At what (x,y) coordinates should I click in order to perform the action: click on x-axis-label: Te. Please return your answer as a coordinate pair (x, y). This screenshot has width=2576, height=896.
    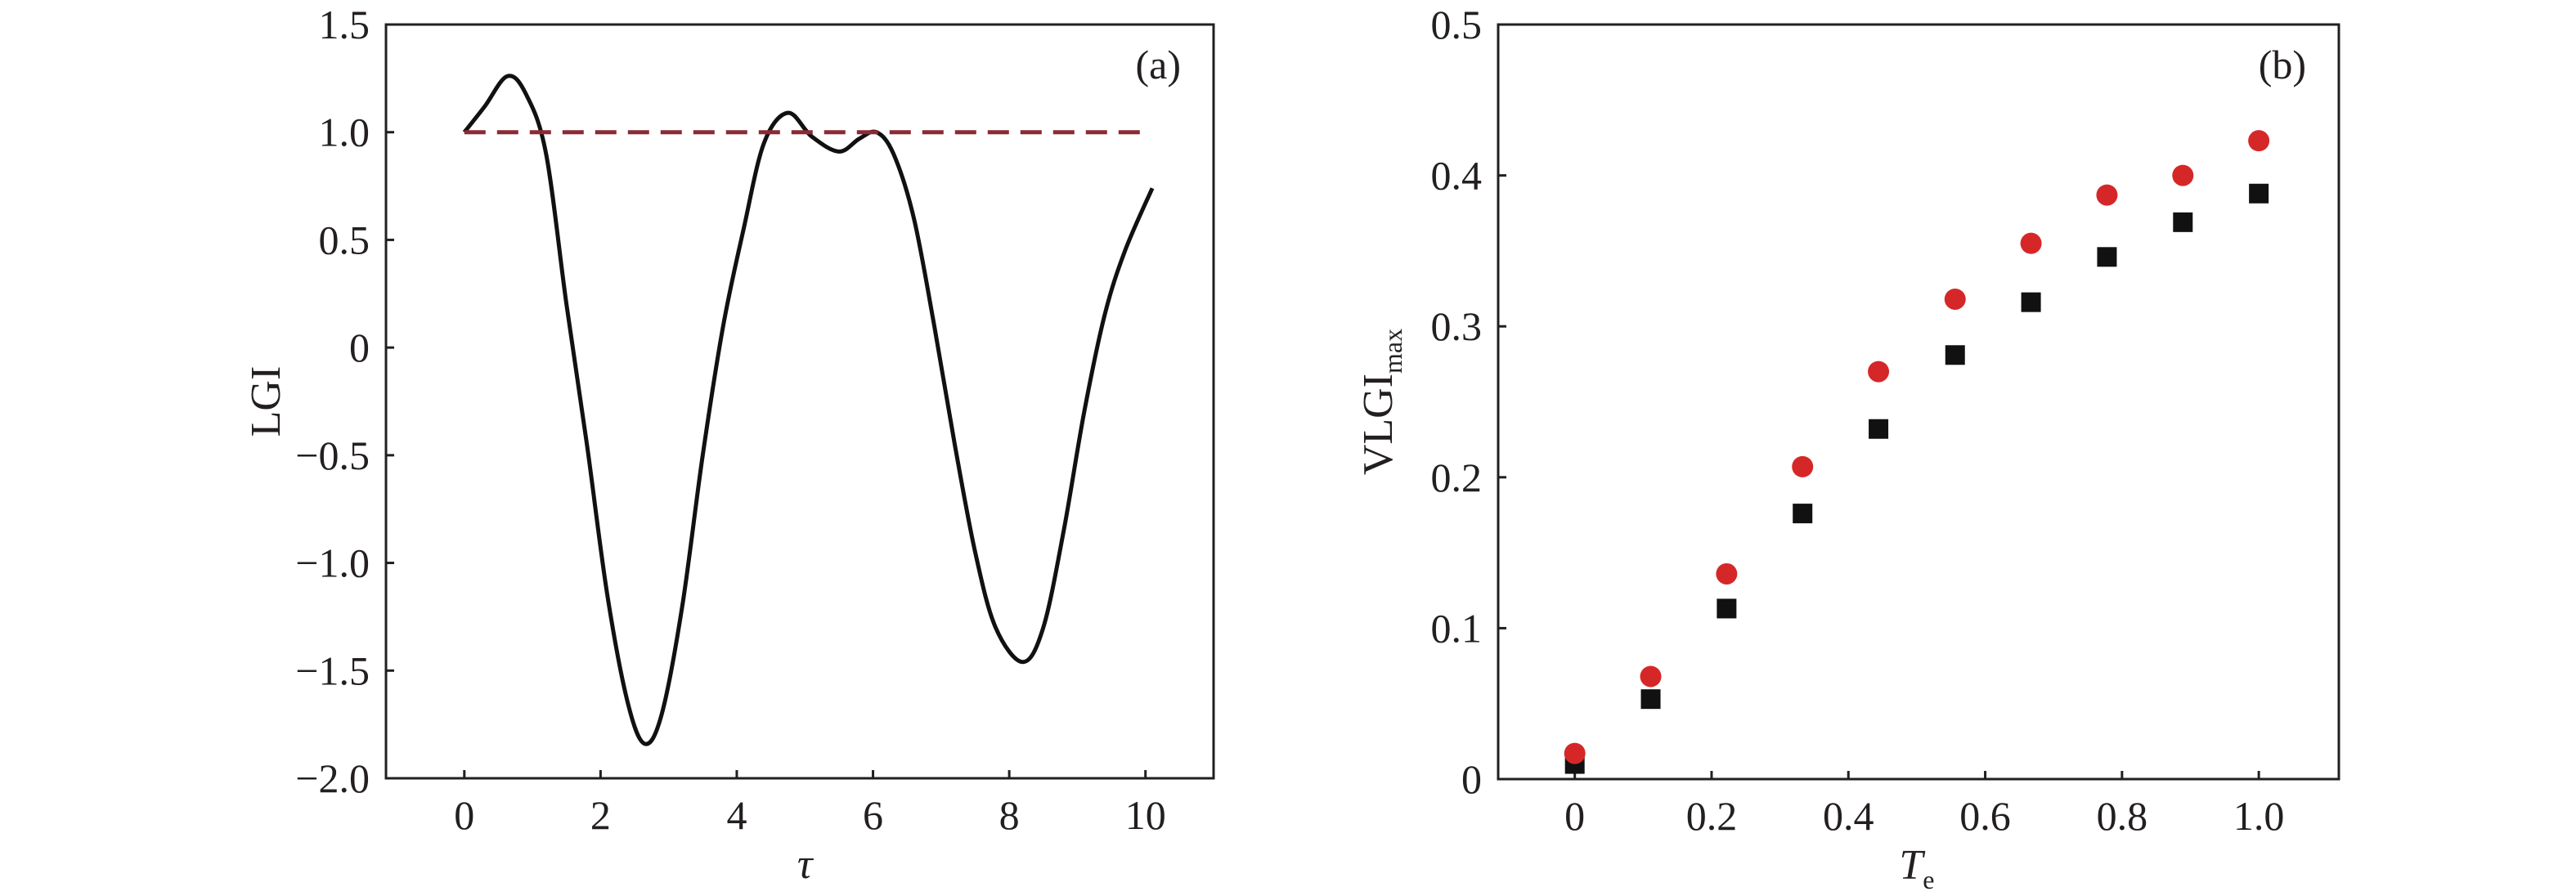
    Looking at the image, I should click on (1917, 868).